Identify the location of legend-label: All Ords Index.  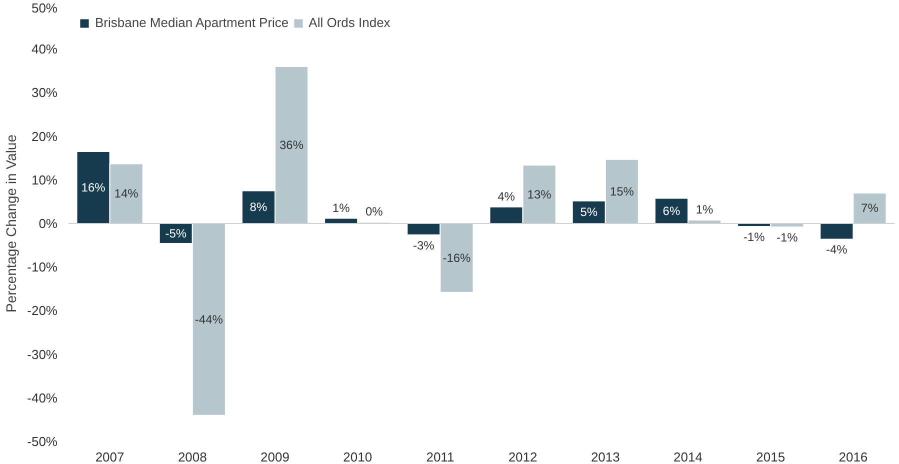
(349, 22).